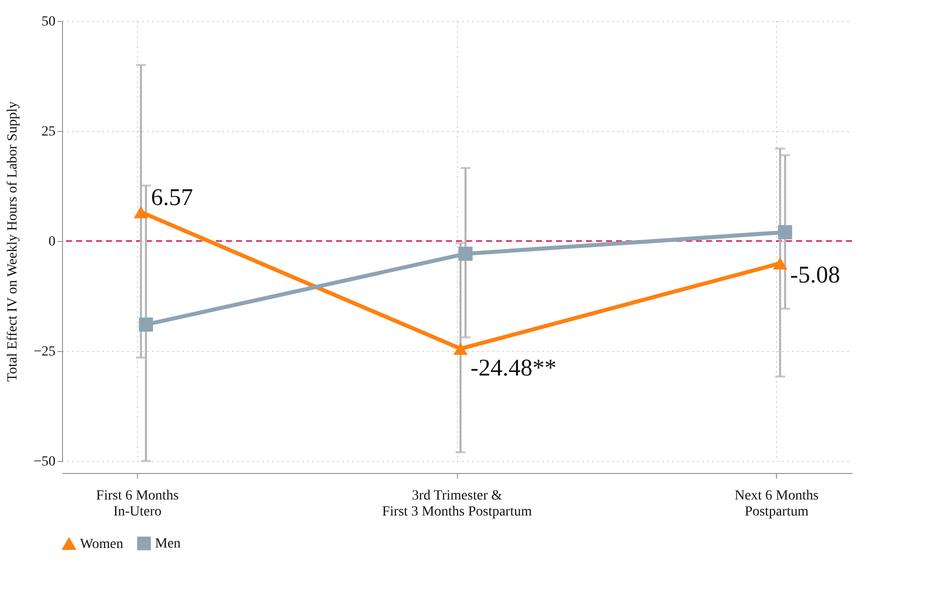  What do you see at coordinates (776, 504) in the screenshot?
I see `x-tick-label: Next 6 Months Postpartum` at bounding box center [776, 504].